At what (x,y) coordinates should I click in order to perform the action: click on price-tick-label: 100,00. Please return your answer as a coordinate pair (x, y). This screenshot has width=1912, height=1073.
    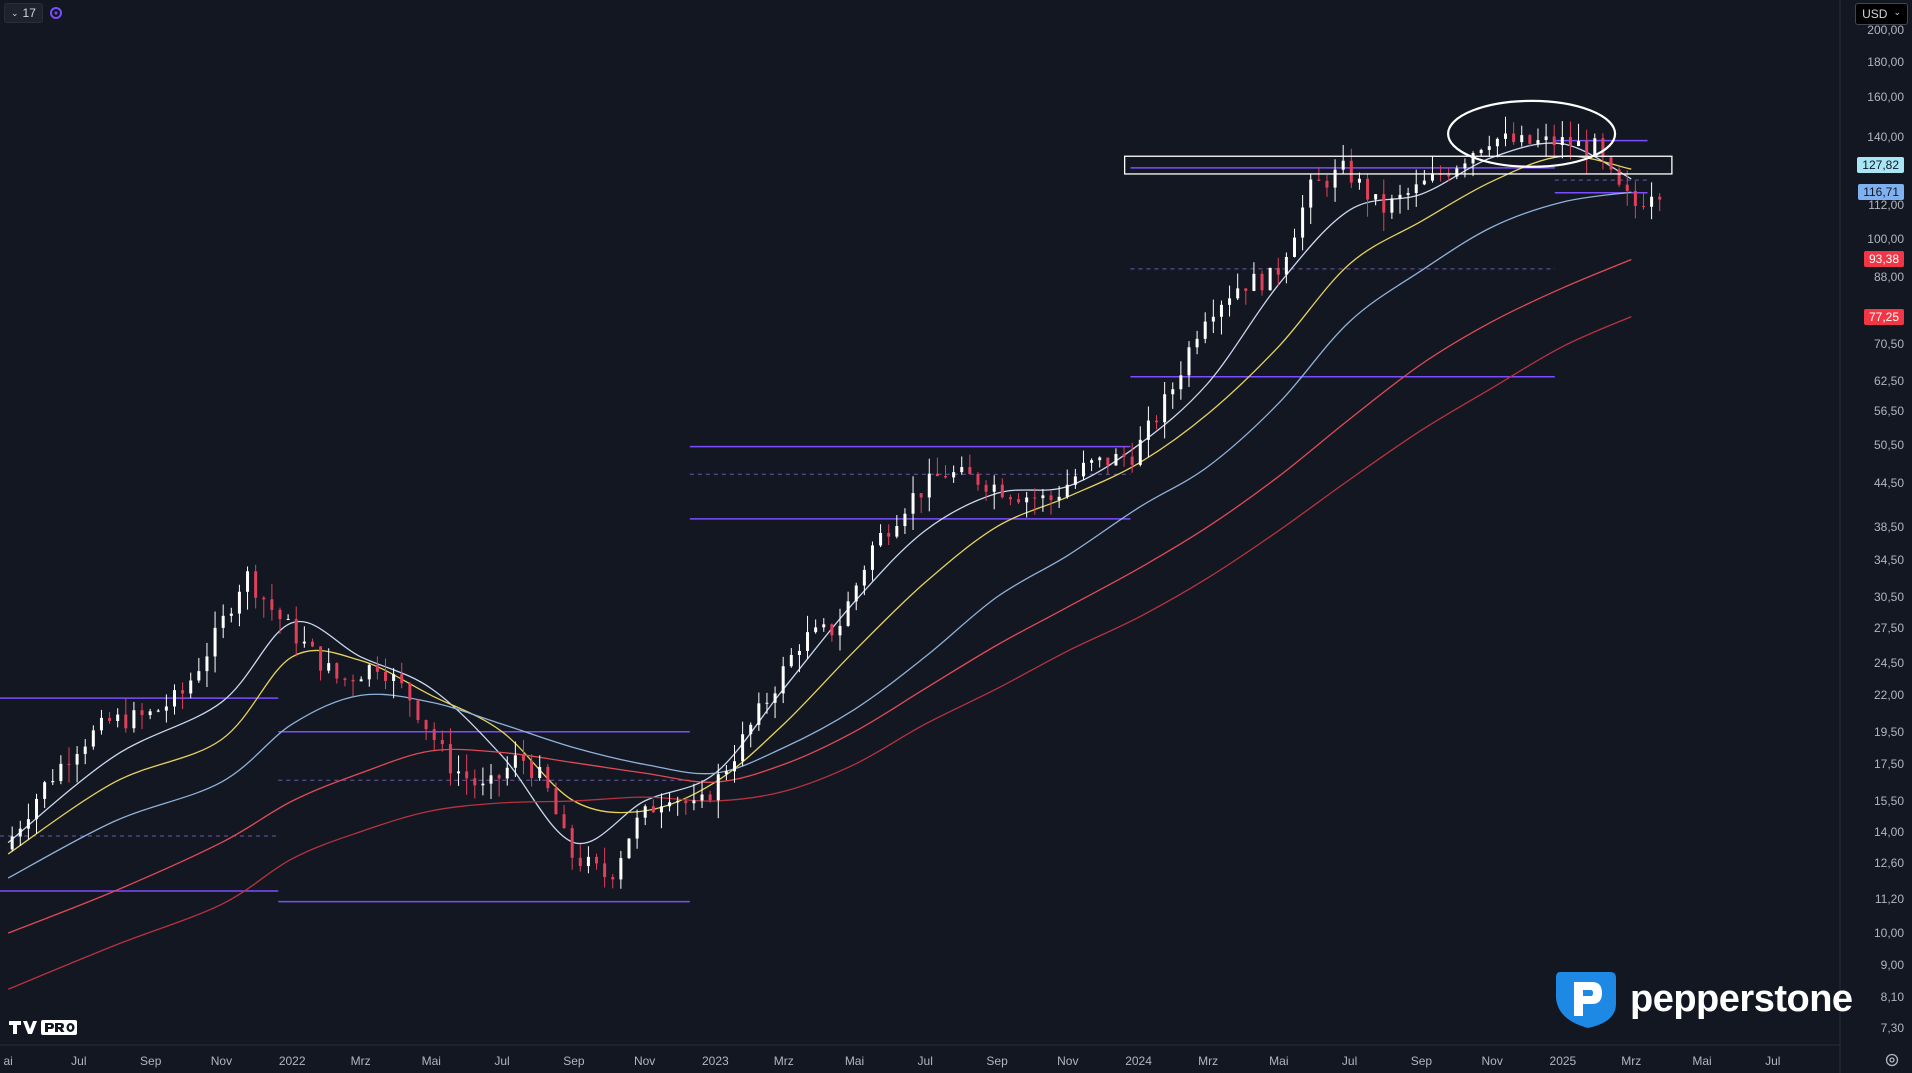
    Looking at the image, I should click on (1885, 238).